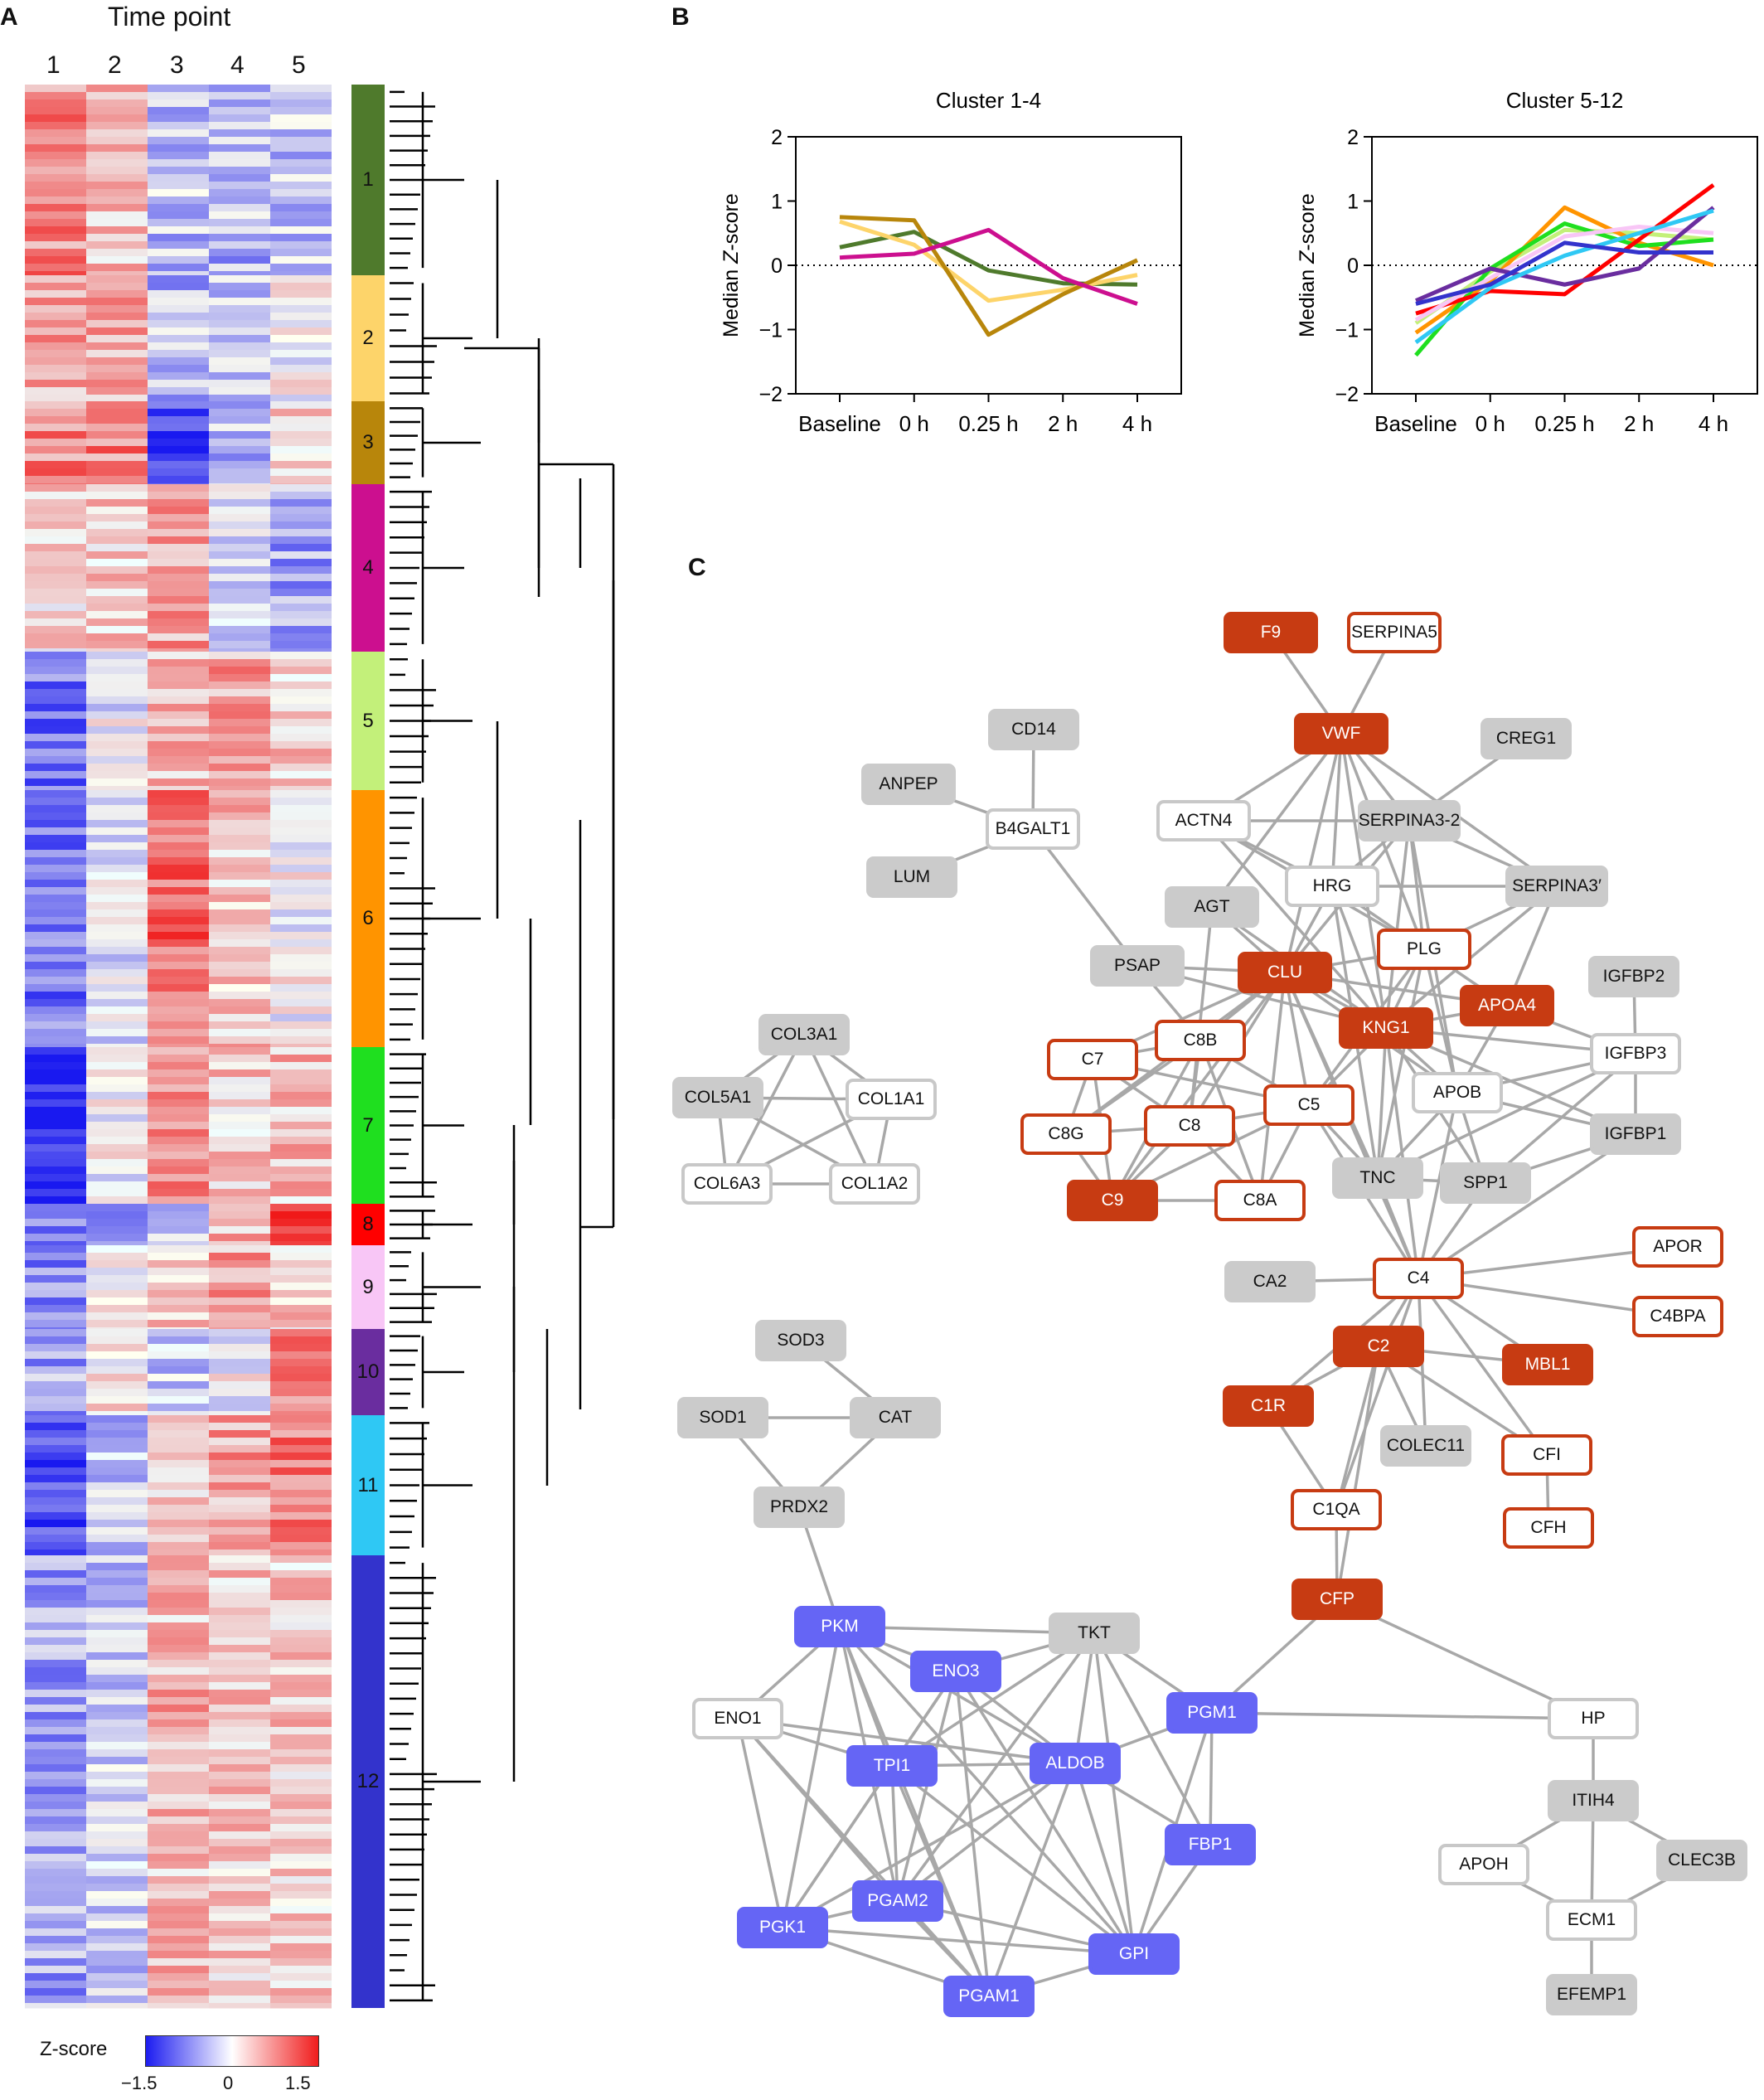 Image resolution: width=1764 pixels, height=2100 pixels. Describe the element at coordinates (1526, 739) in the screenshot. I see `network-node: CREG1` at that location.